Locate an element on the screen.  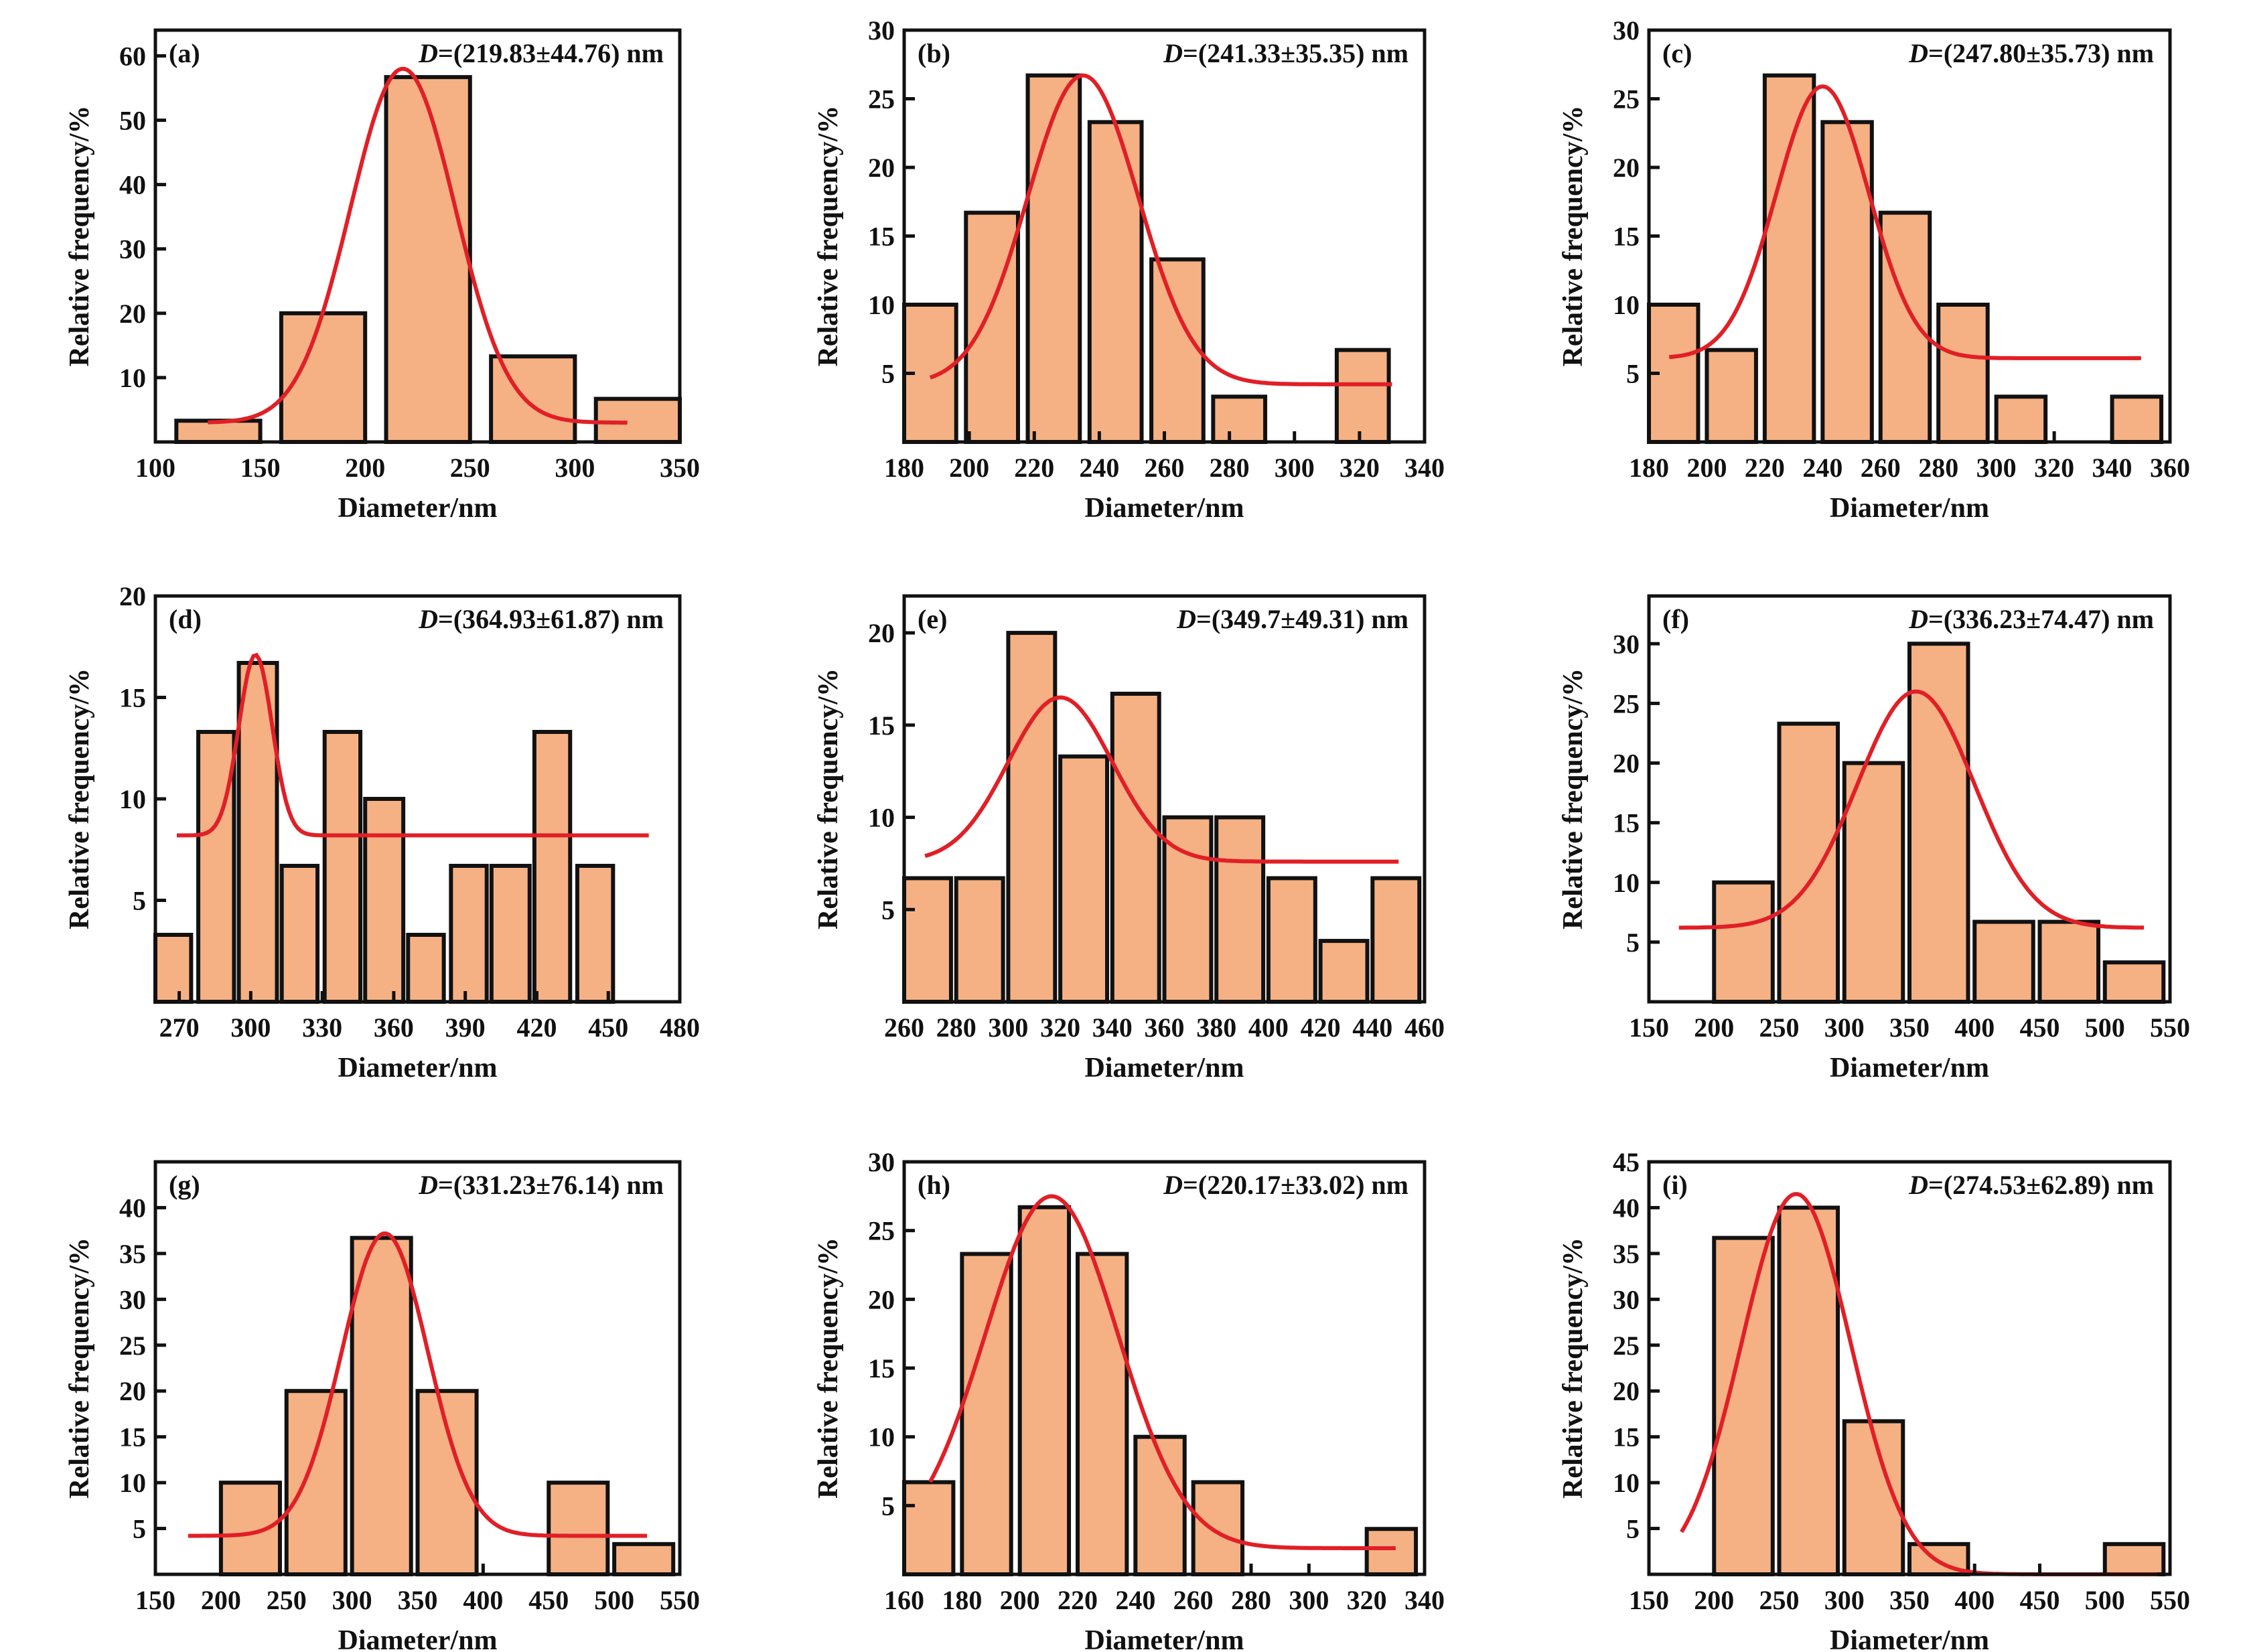
mean-diameter-annotation: D=(219.83±44.76) nm is located at coordinates (541, 53).